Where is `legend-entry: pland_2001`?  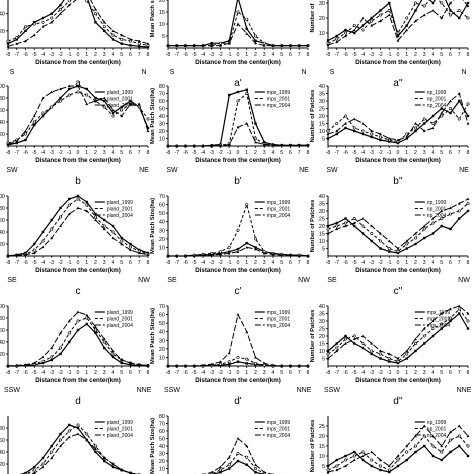 legend-entry: pland_2001 is located at coordinates (120, 430).